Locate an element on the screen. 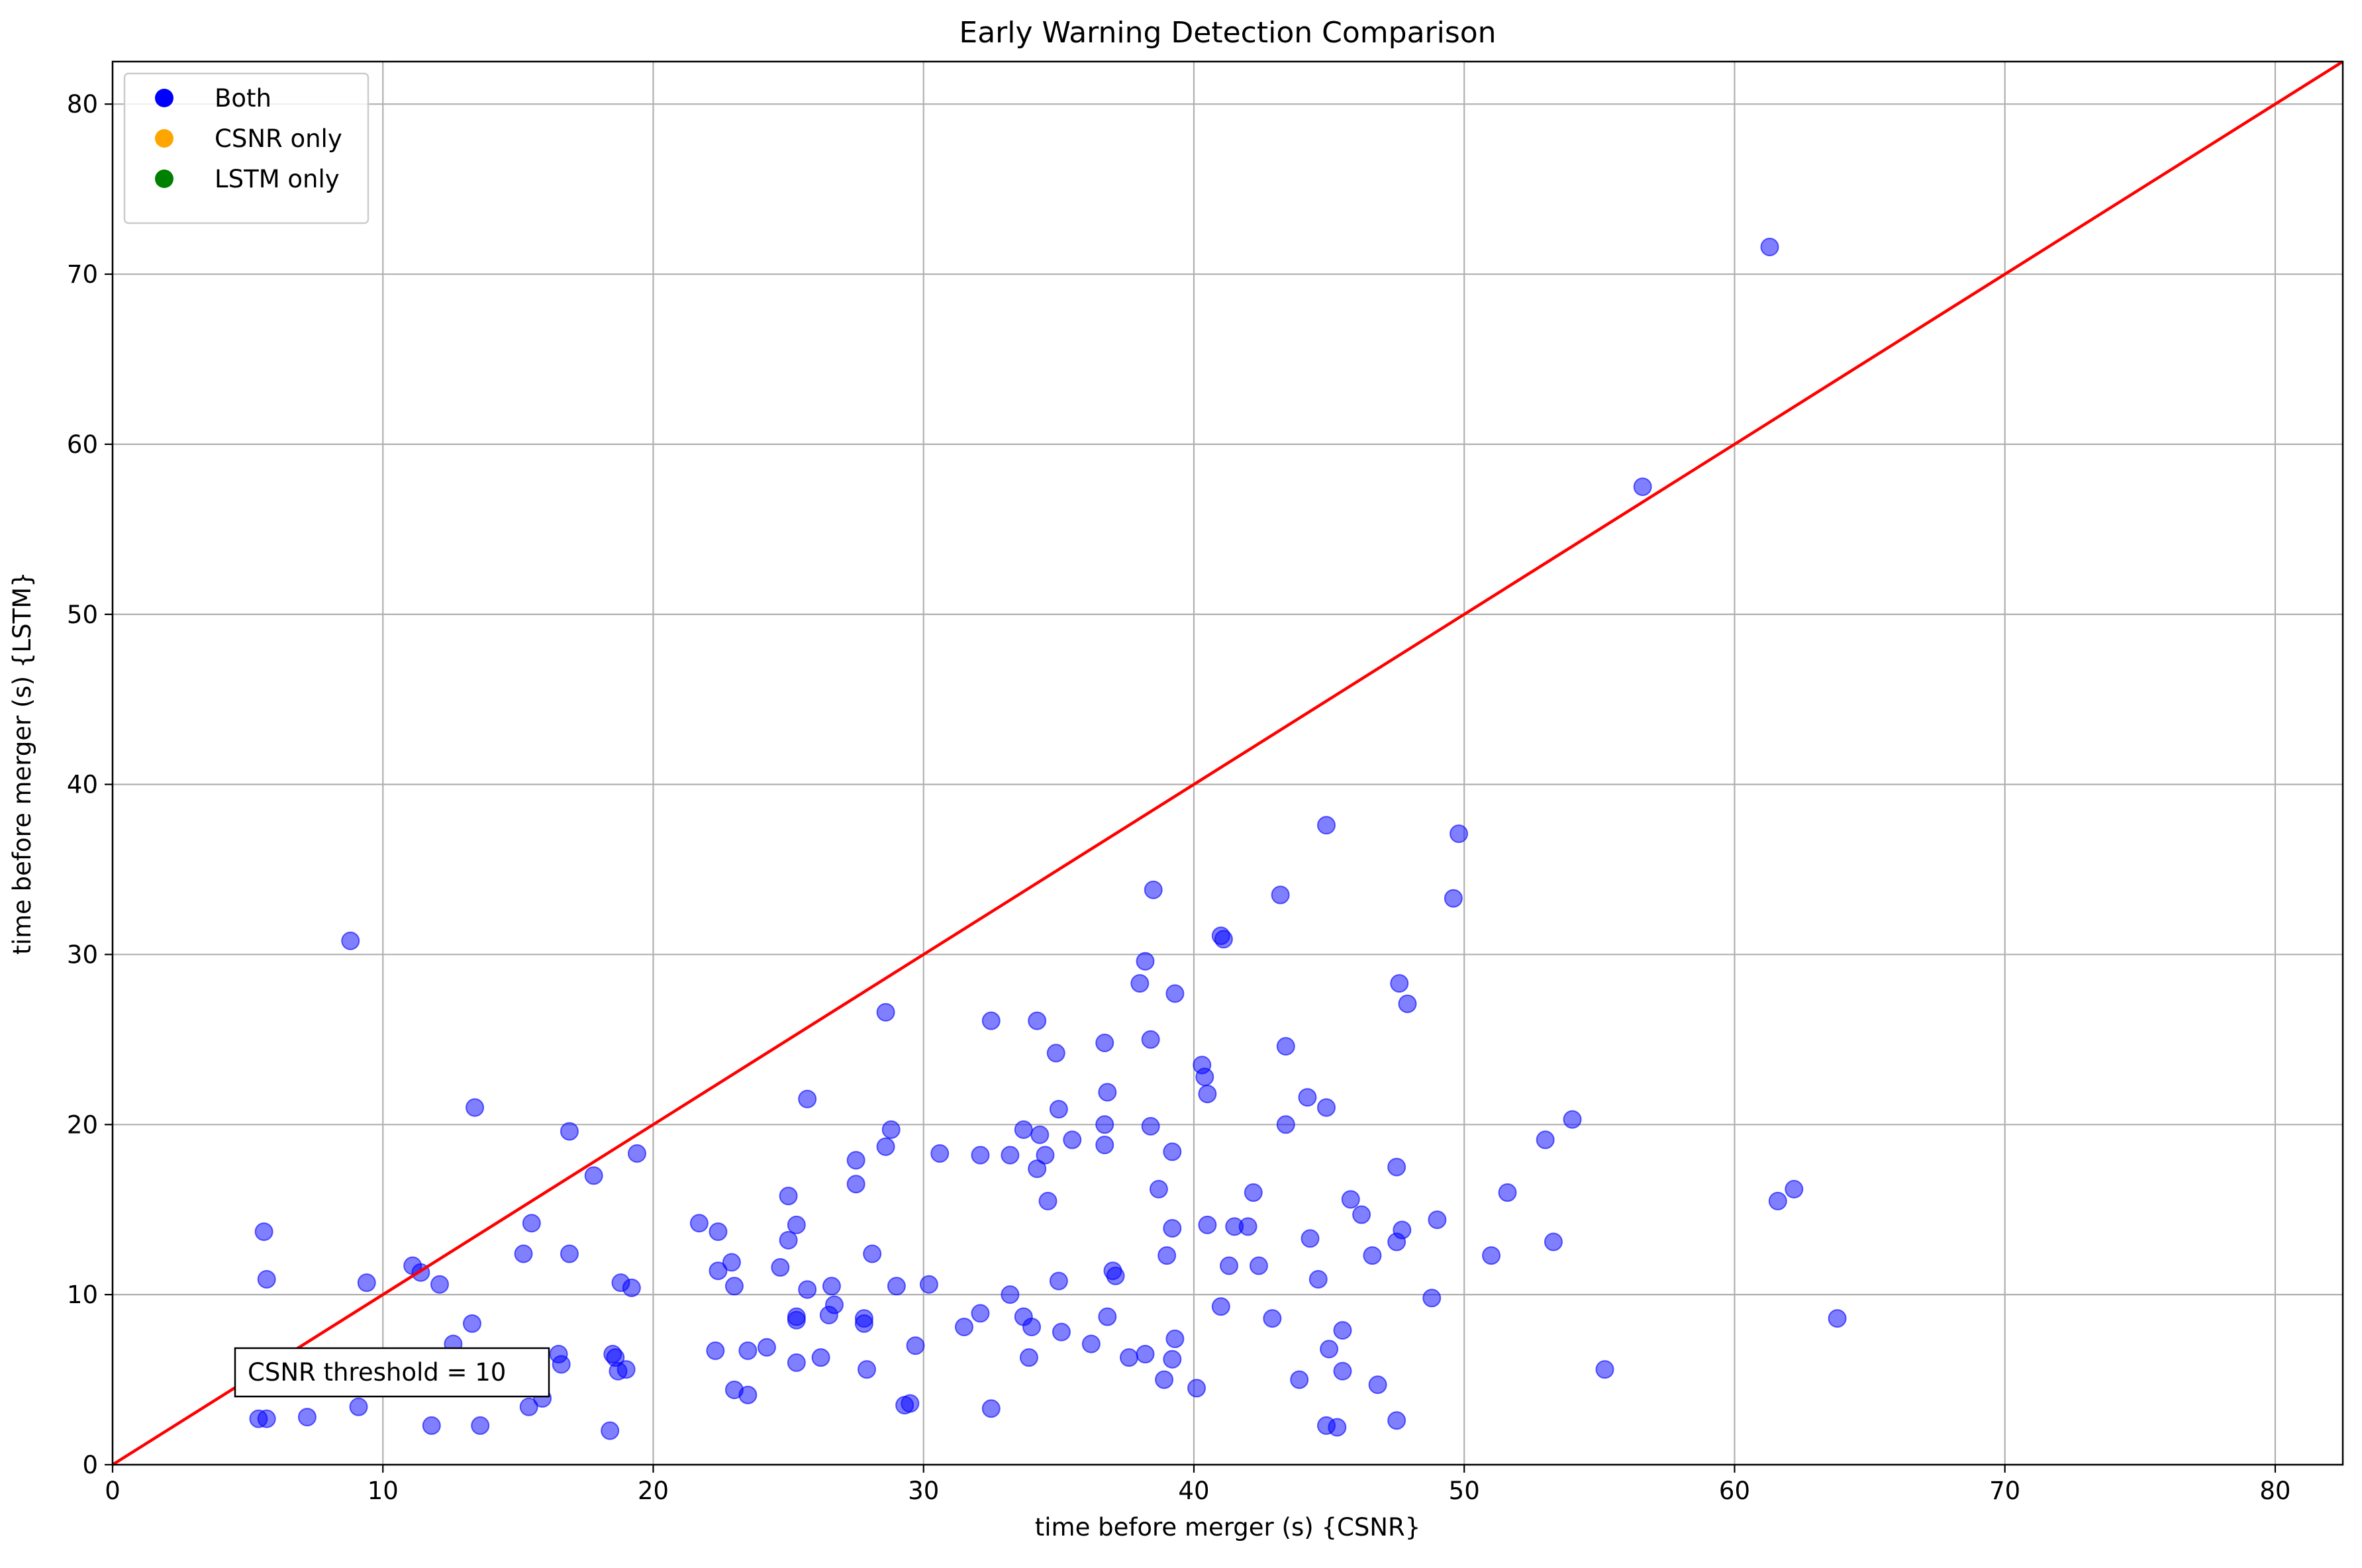  x-axis-label: time before merger (s) {CSNR} is located at coordinates (1227, 1527).